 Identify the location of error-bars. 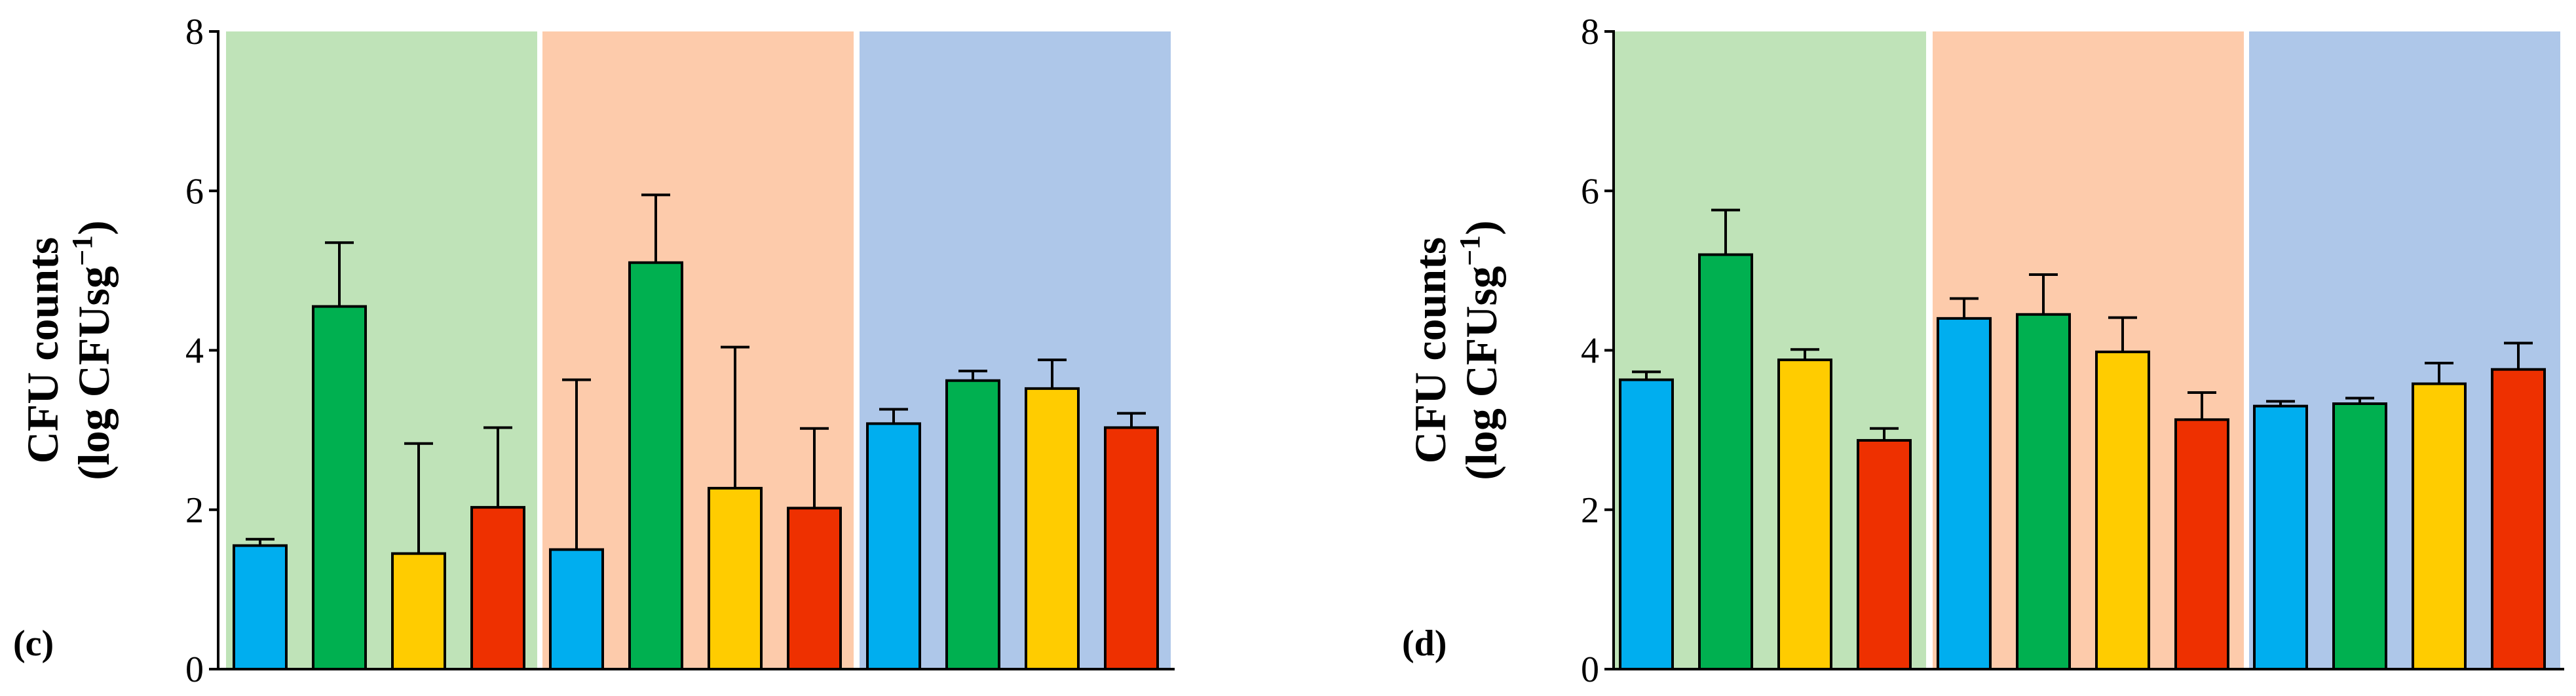
(2082, 324).